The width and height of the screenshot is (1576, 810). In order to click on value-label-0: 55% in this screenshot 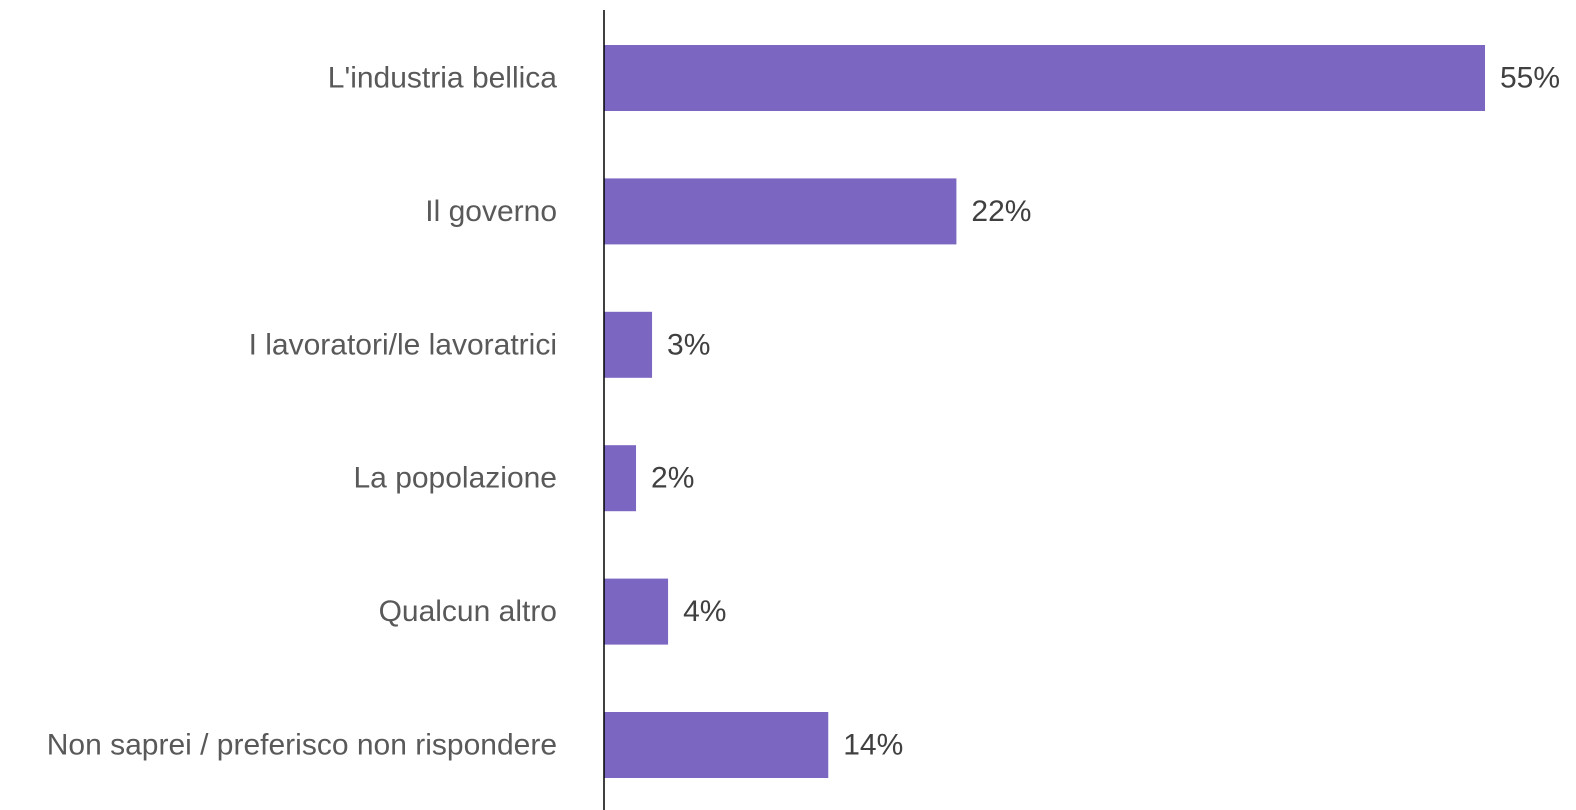, I will do `click(1530, 78)`.